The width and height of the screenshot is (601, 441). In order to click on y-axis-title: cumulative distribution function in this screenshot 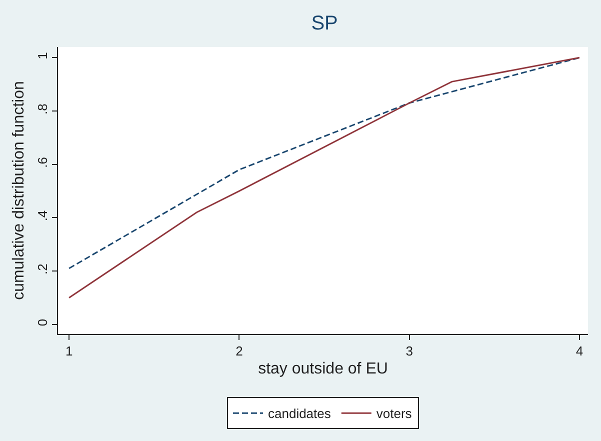, I will do `click(19, 190)`.